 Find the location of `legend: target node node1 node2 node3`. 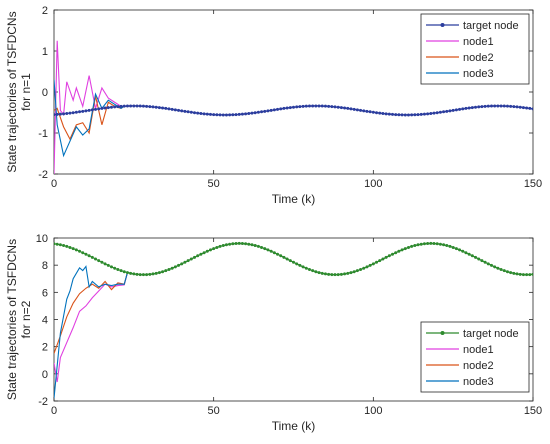

legend: target node node1 node2 node3 is located at coordinates (475, 49).